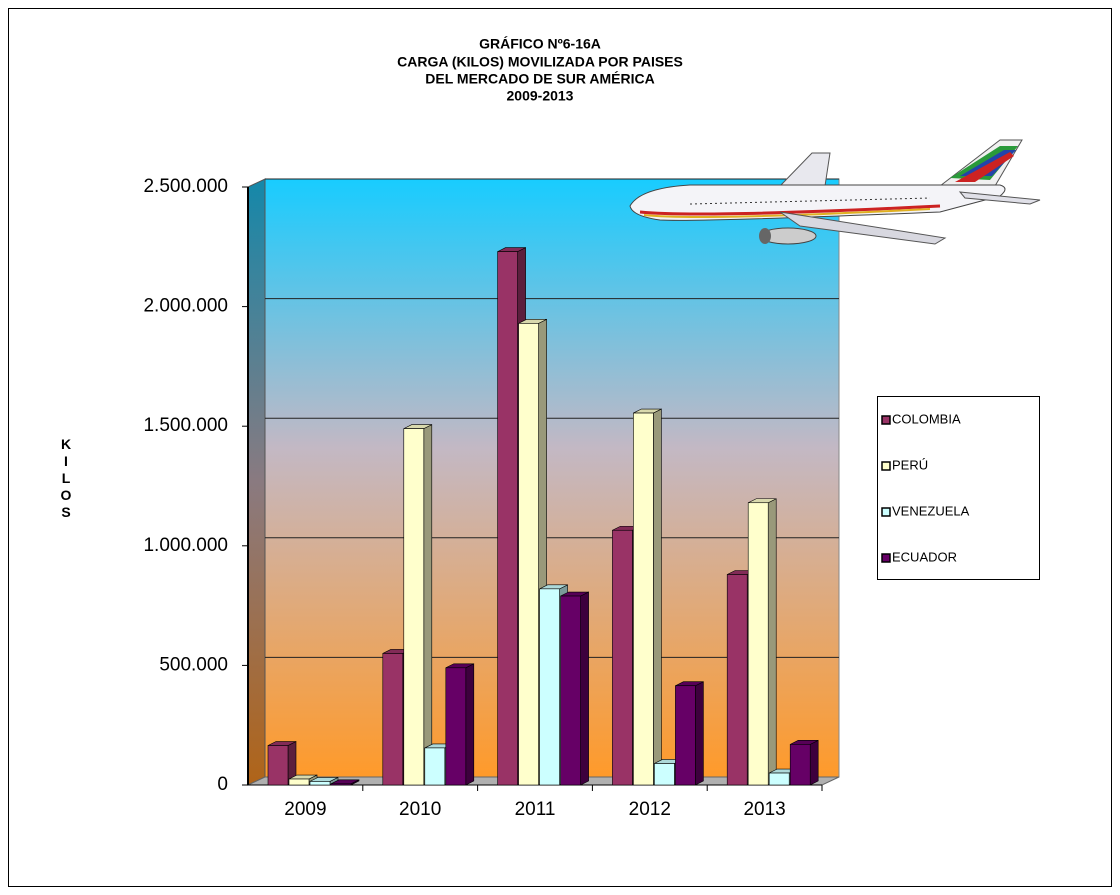 The image size is (1120, 895). I want to click on x-tick-label: 2010, so click(420, 809).